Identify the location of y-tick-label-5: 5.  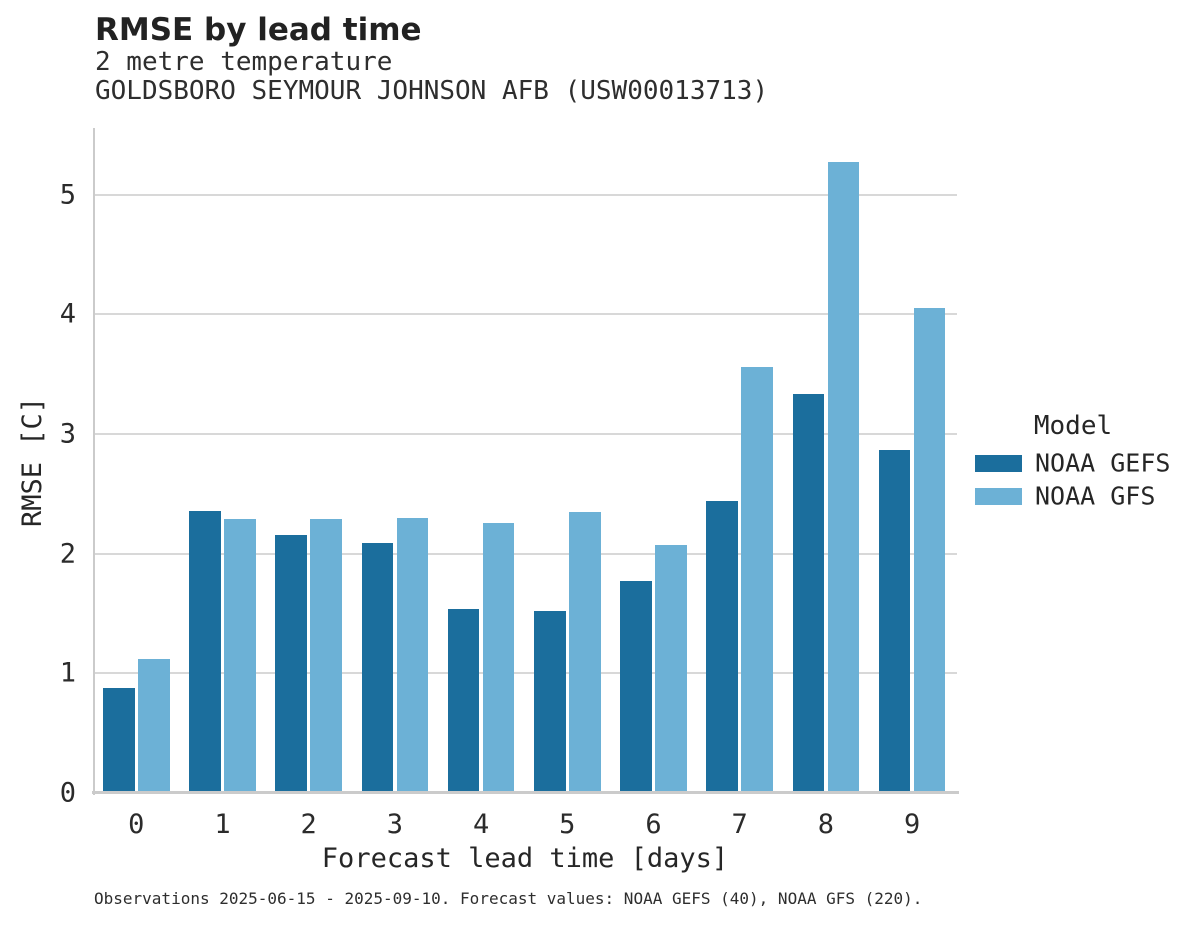
(67, 195).